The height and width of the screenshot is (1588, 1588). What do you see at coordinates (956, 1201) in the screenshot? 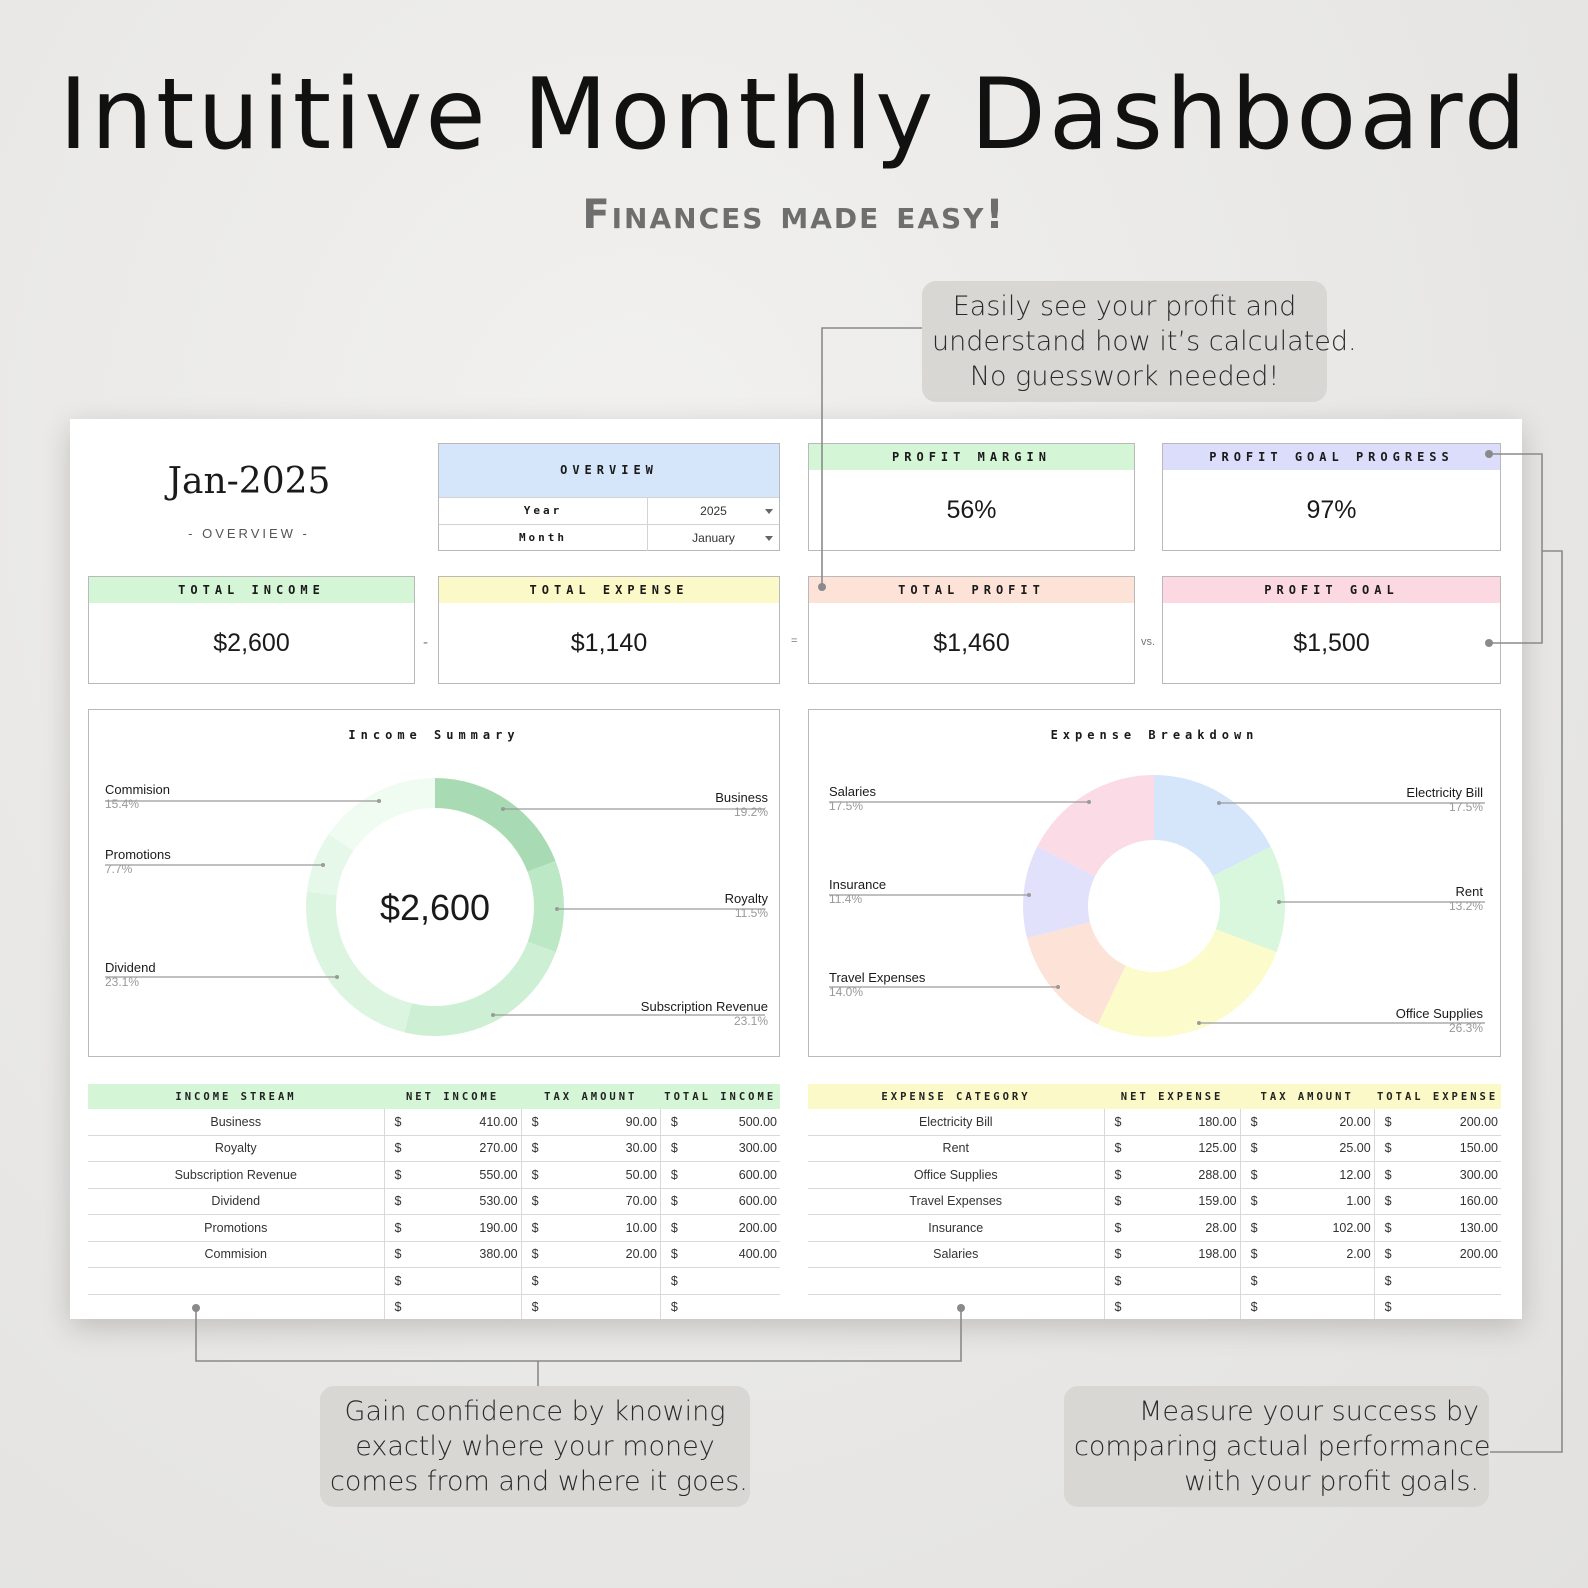
I see `expense-name-cell: Travel Expenses` at bounding box center [956, 1201].